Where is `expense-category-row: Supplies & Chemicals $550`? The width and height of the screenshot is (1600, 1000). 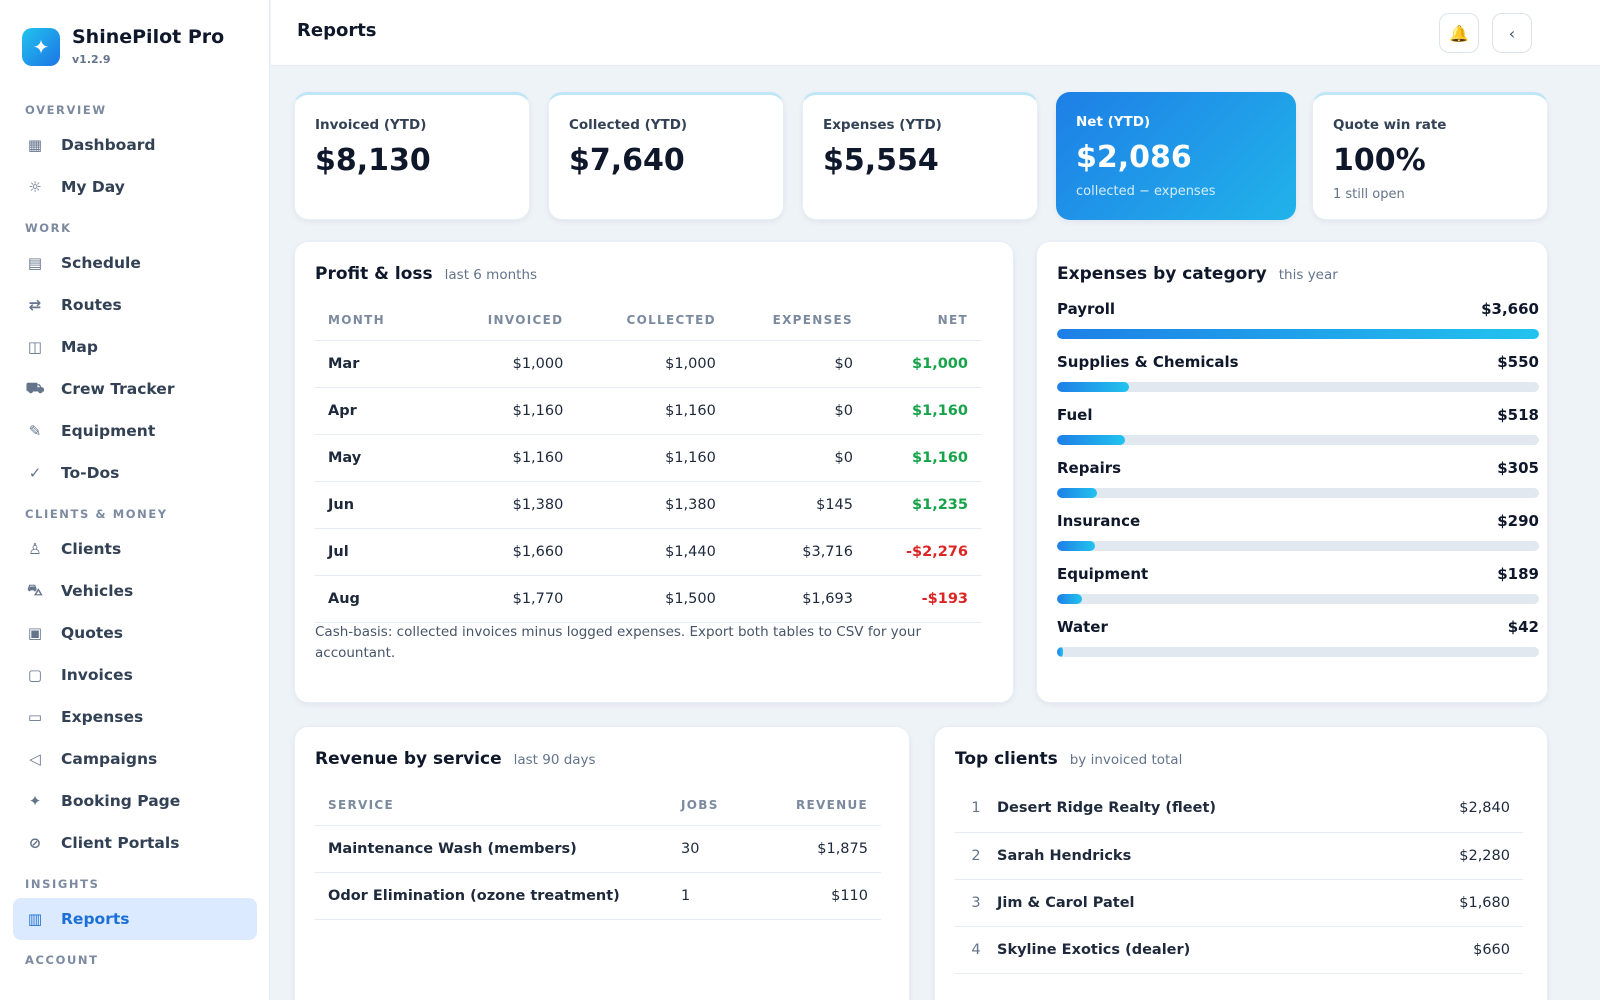 expense-category-row: Supplies & Chemicals $550 is located at coordinates (1298, 379).